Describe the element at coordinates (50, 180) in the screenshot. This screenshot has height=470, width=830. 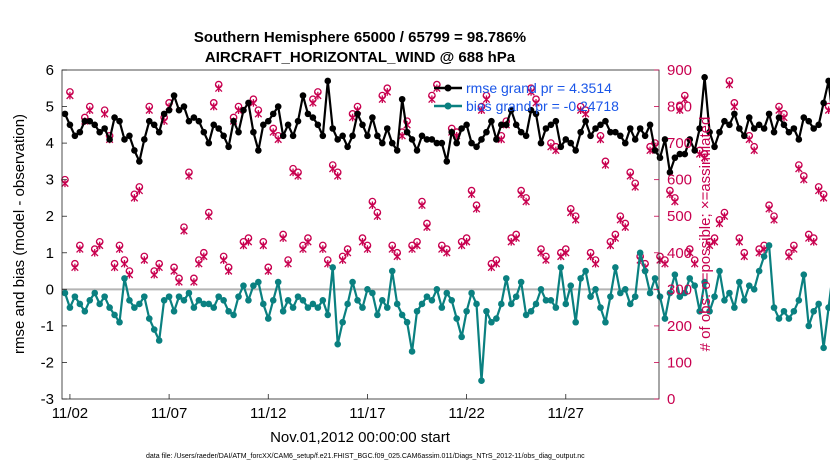
I see `left-tick-label: 3` at that location.